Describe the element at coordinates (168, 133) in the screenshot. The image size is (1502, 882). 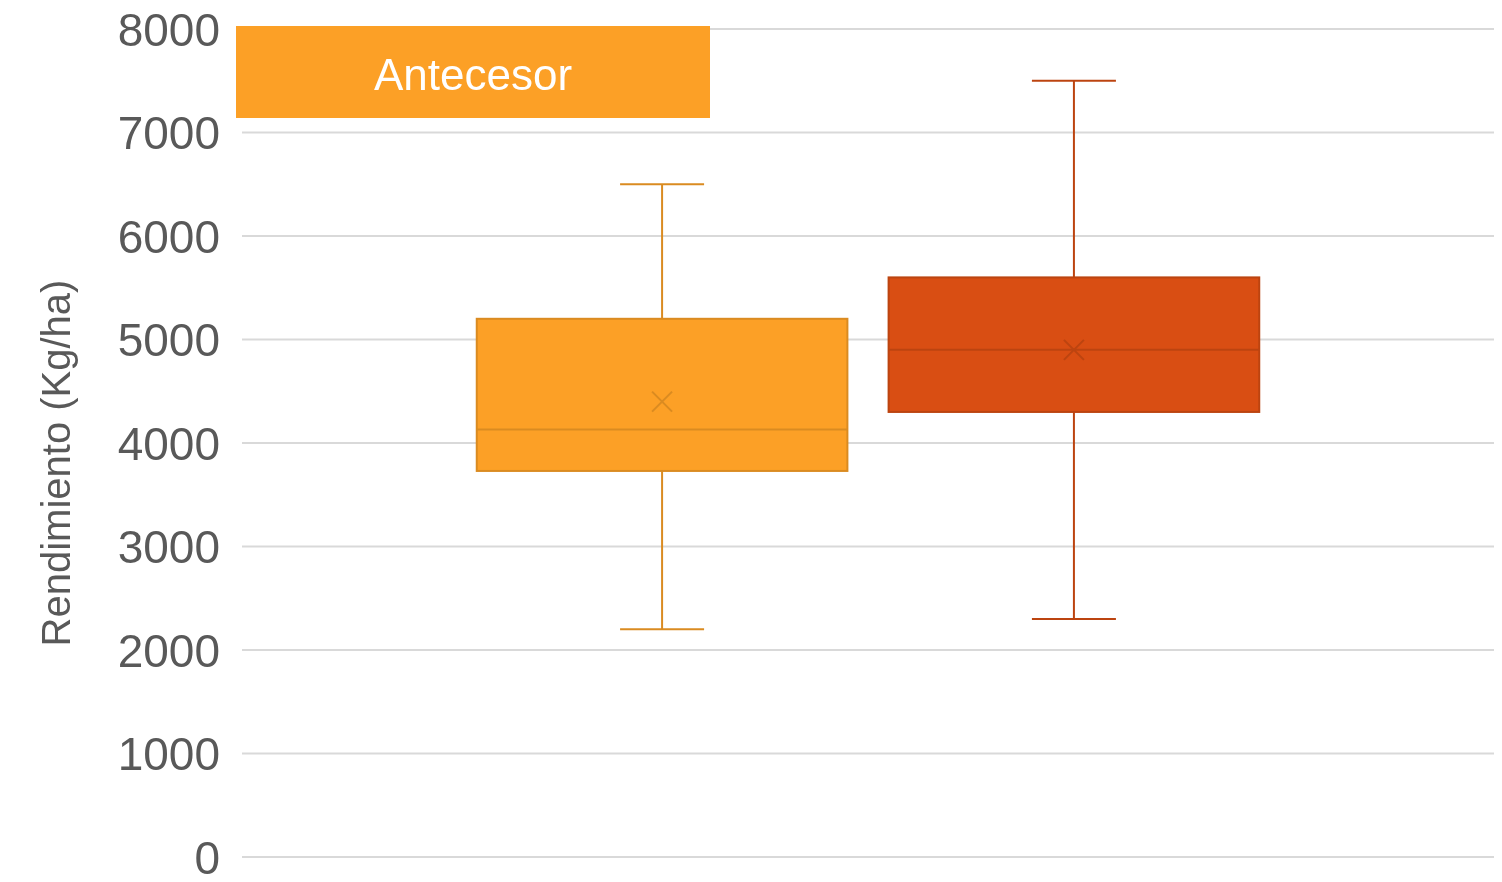
I see `y-tick-label: 7000` at that location.